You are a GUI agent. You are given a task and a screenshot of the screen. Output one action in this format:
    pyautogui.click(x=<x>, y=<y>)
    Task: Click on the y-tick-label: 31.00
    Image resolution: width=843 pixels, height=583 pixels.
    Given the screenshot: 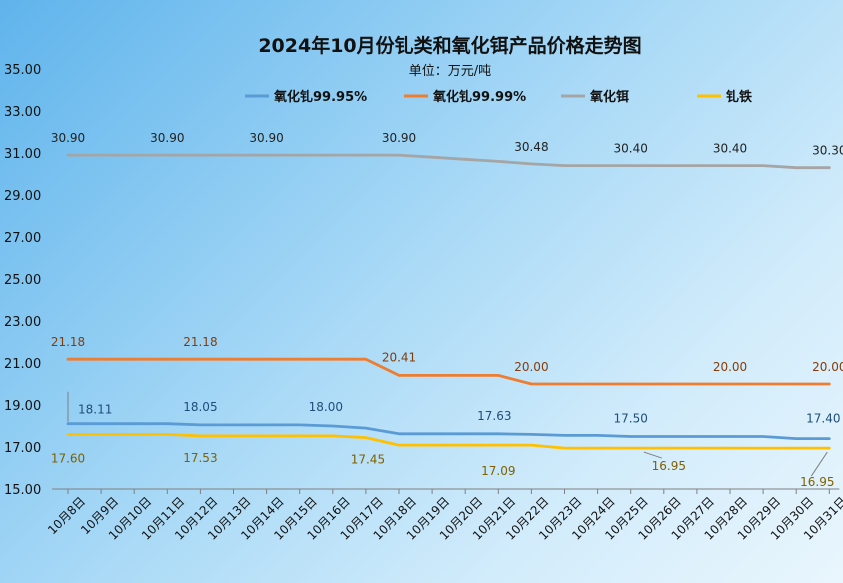 What is the action you would take?
    pyautogui.click(x=22, y=154)
    